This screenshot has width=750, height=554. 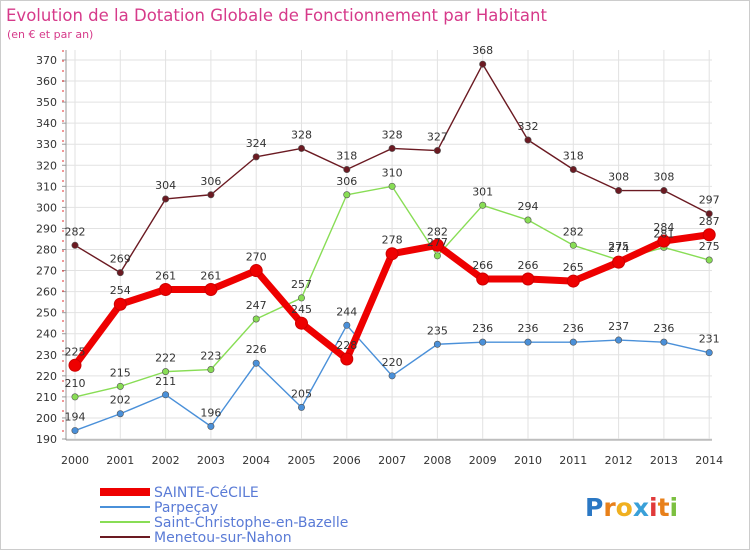 I want to click on legend-label: SAINTE-CéCILE, so click(x=206, y=493).